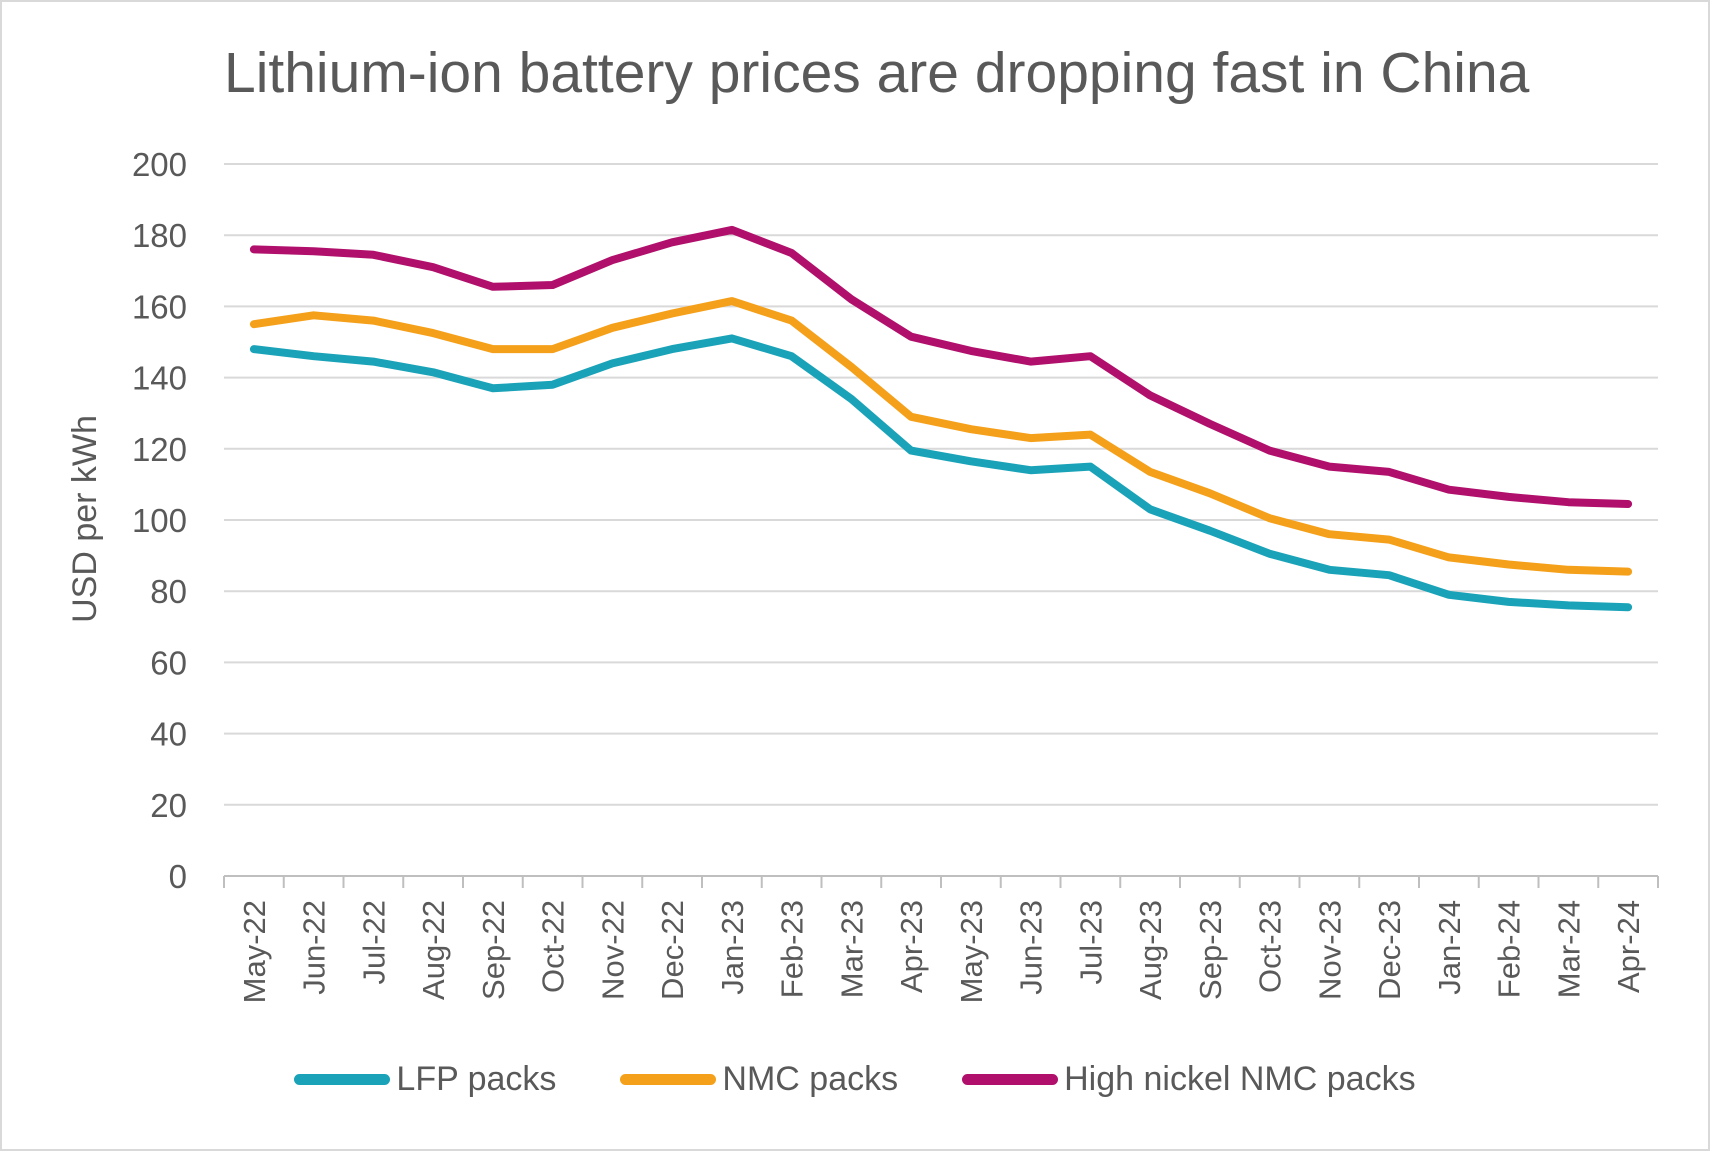 Image resolution: width=1710 pixels, height=1151 pixels. Describe the element at coordinates (314, 947) in the screenshot. I see `x-tick-label: Jun-22` at that location.